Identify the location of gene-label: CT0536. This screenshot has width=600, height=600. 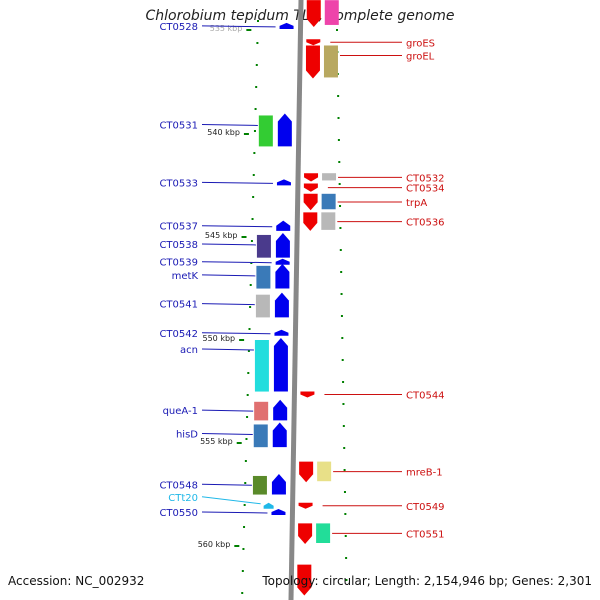
(425, 223).